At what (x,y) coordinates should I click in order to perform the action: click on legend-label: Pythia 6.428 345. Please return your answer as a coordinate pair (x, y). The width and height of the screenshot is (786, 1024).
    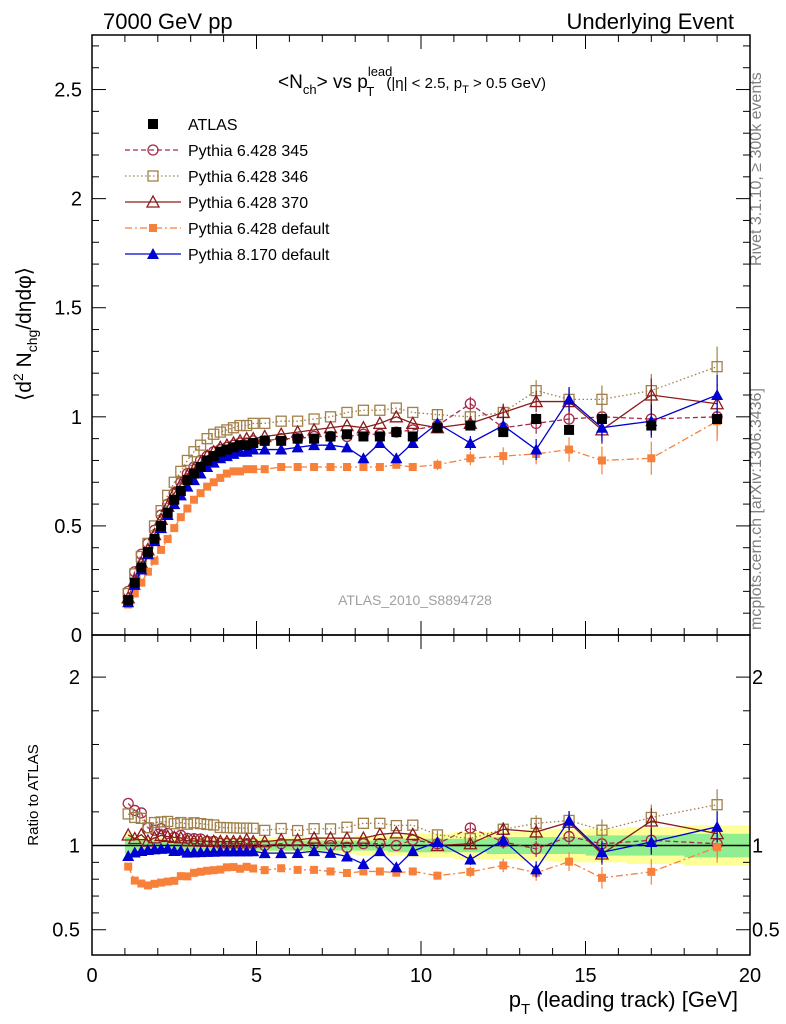
    Looking at the image, I should click on (248, 151).